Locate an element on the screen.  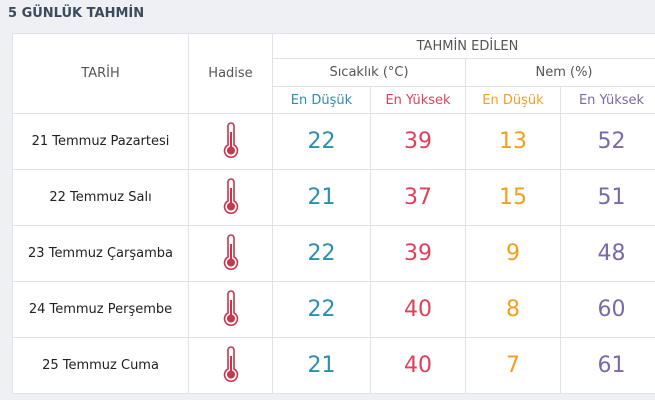
date-cell: 24 Temmuz Perşembe is located at coordinates (100, 309).